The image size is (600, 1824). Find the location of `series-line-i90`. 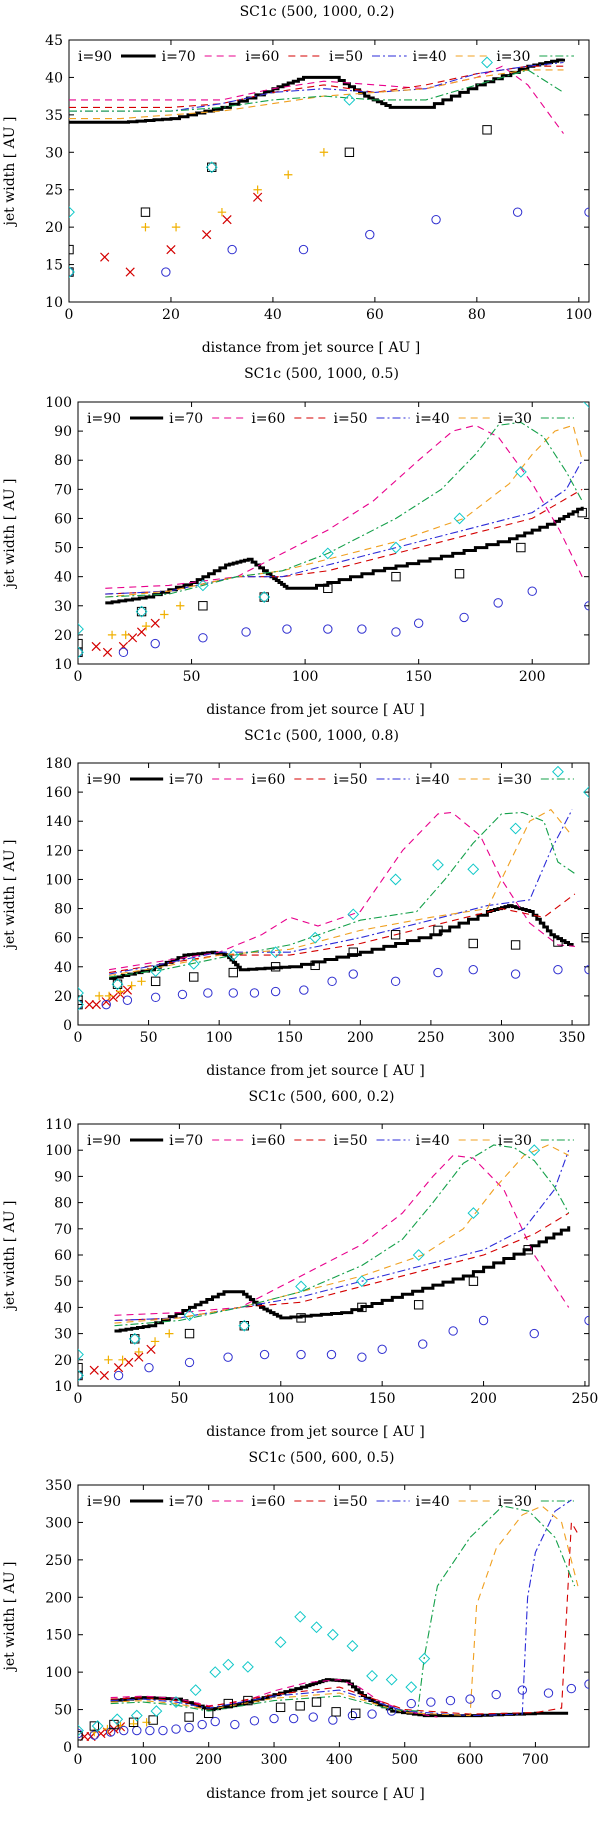

series-line-i90 is located at coordinates (339, 1698).